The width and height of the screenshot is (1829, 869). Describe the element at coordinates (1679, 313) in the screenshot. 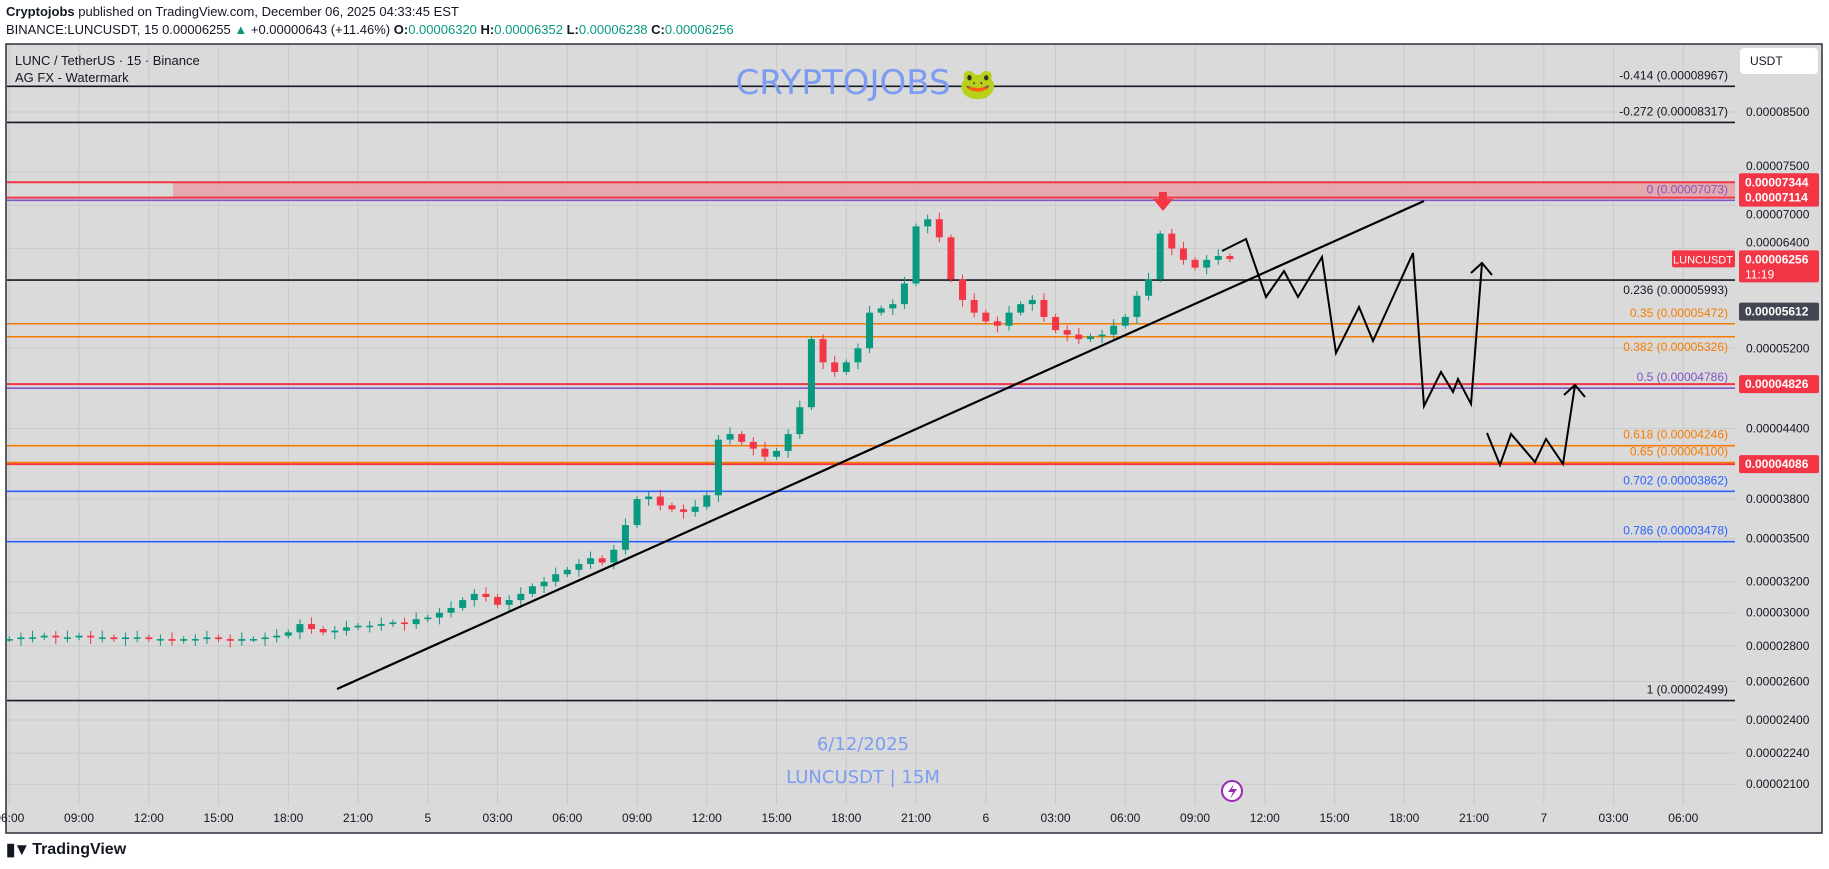

I see `fib-level-label: 0.35 (0.00005472)` at that location.